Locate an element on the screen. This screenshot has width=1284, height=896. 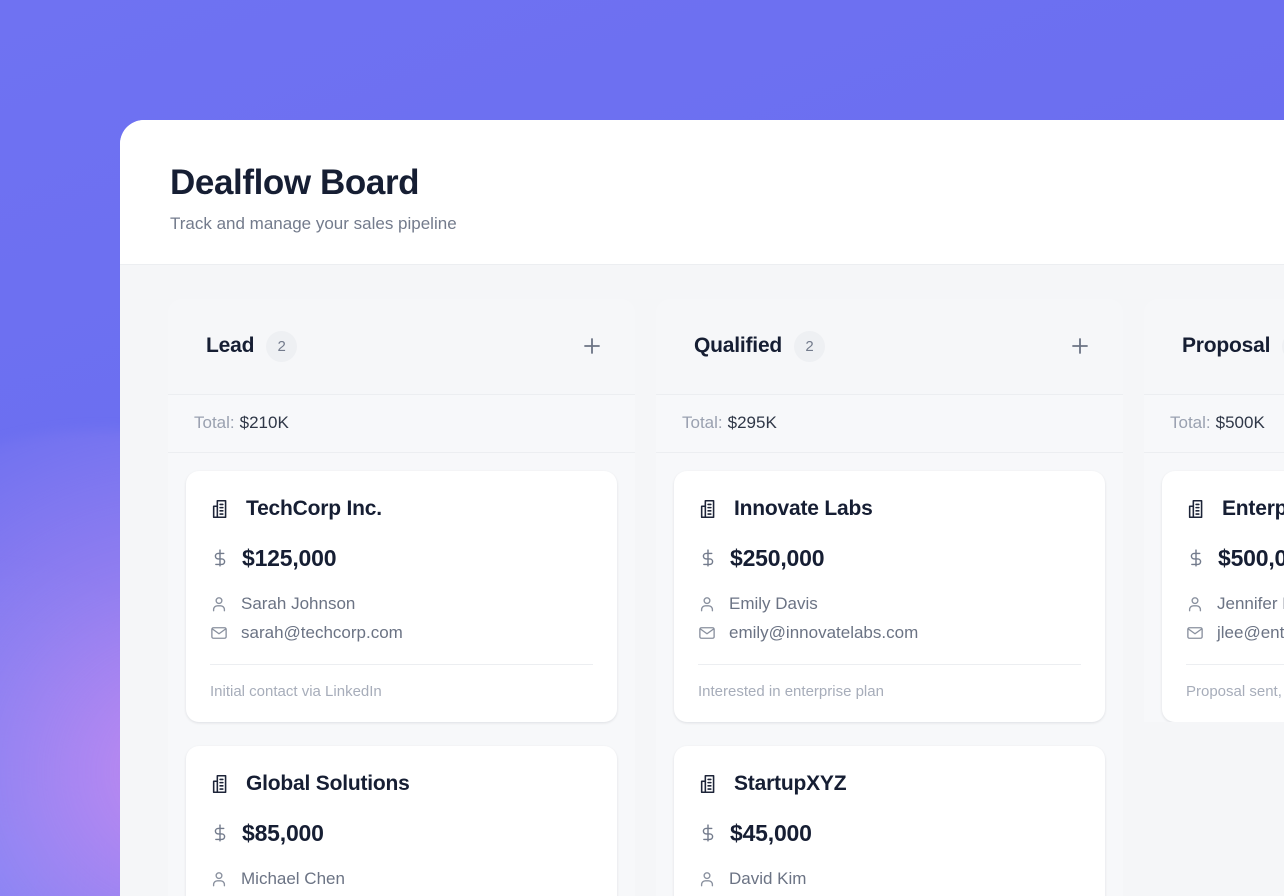
deal-note: Proposal sent, awaiting review is located at coordinates (1235, 691).